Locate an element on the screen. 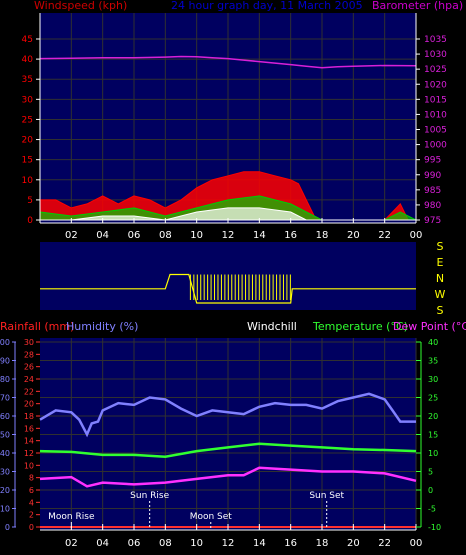 This screenshot has width=466, height=555. barometer-tick-label: 1035 is located at coordinates (435, 40).